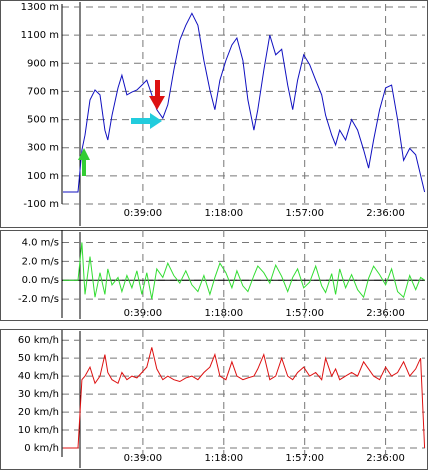  What do you see at coordinates (38, 358) in the screenshot?
I see `y-tick-label: 50 km/h` at bounding box center [38, 358].